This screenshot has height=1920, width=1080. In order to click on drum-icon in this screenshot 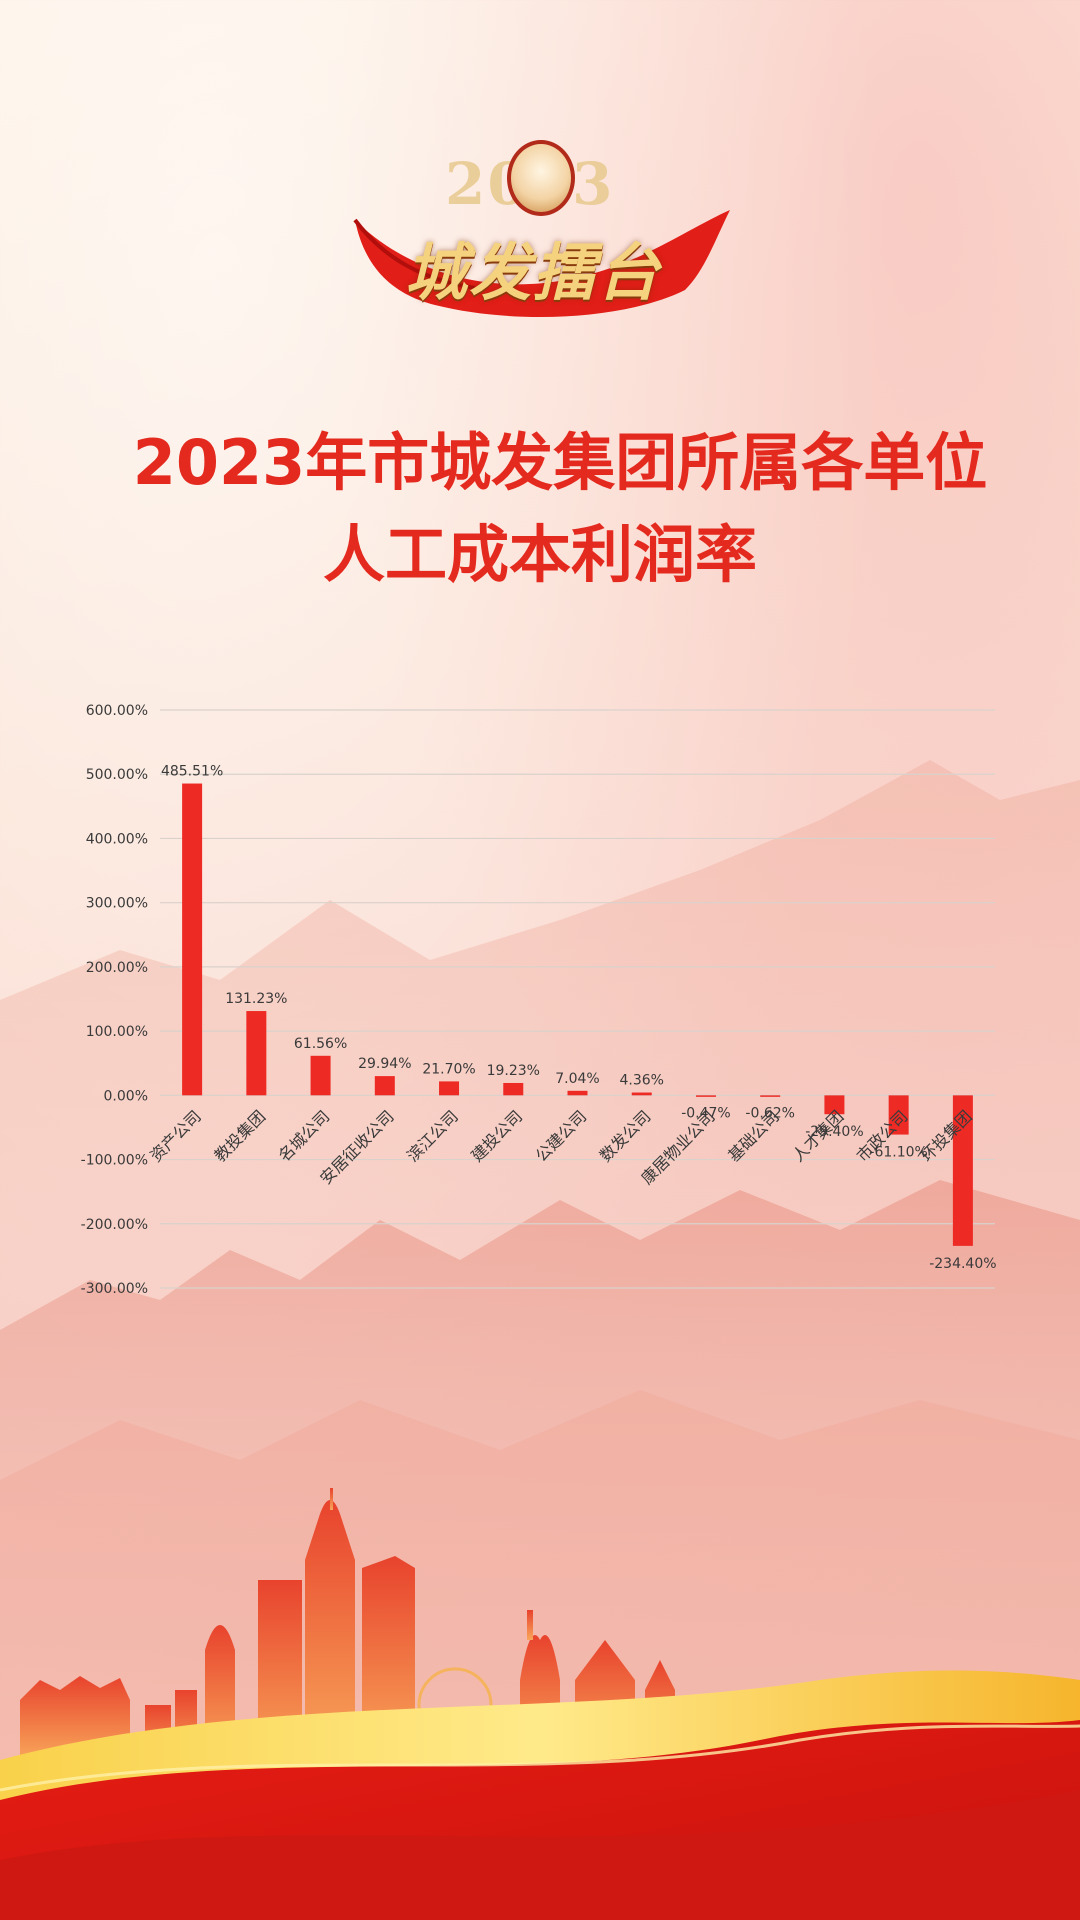, I will do `click(541, 178)`.